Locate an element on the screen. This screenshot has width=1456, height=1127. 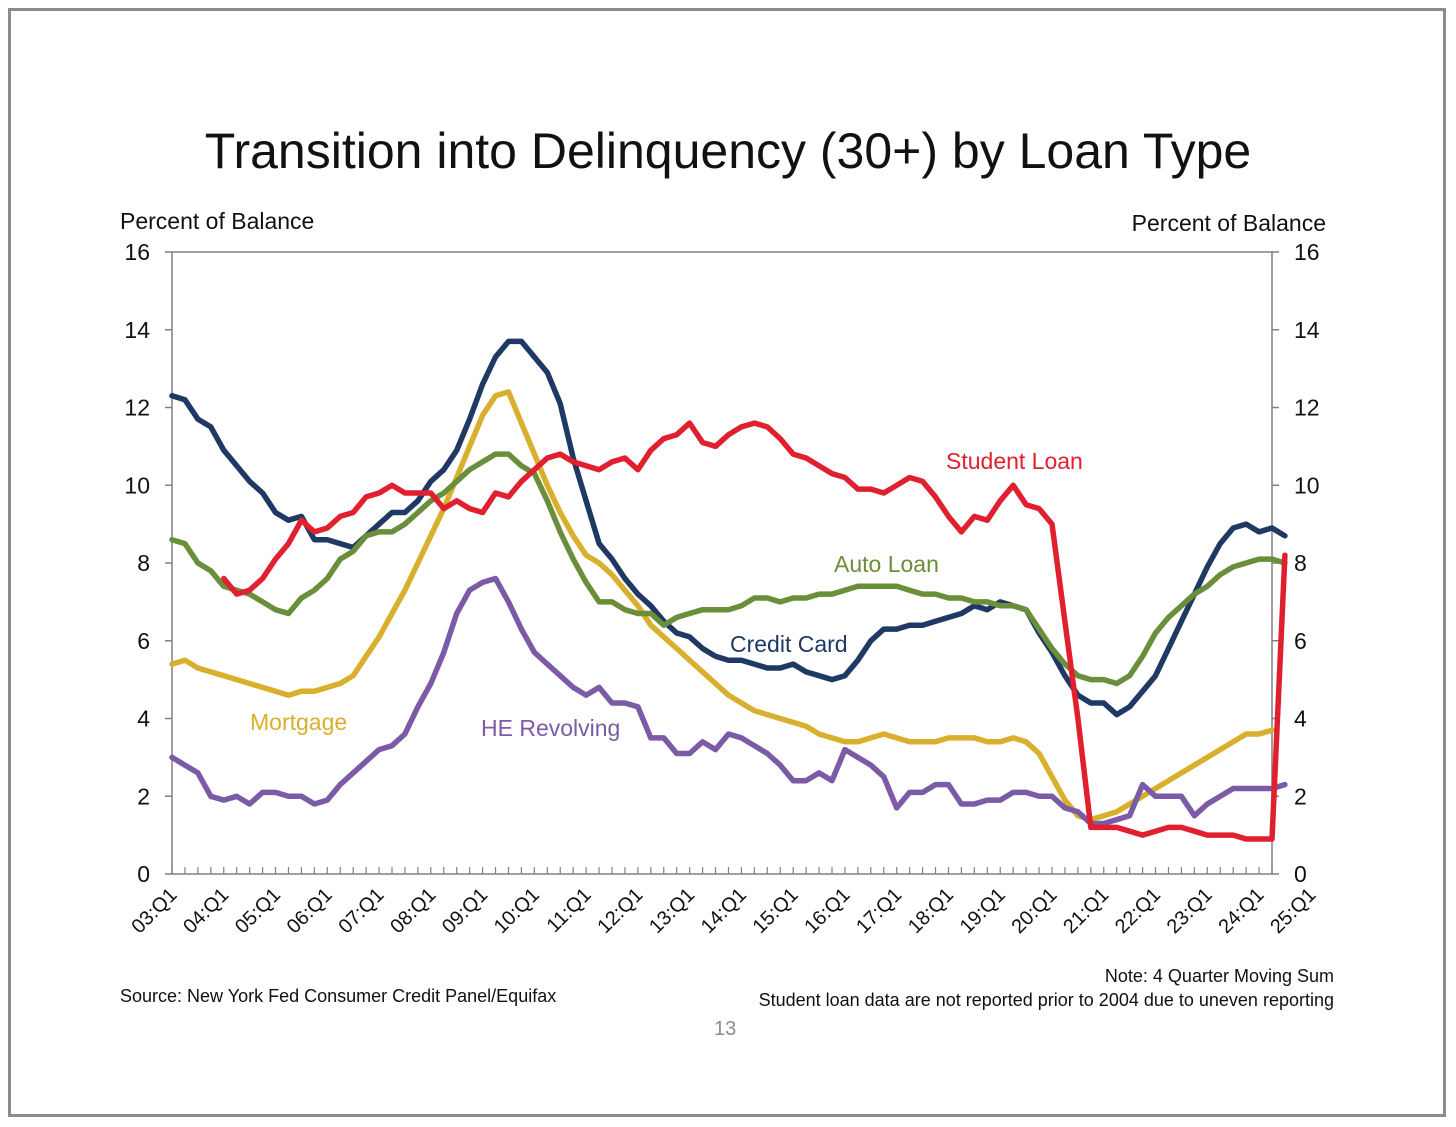
y-tick-label-left: 16 is located at coordinates (137, 252).